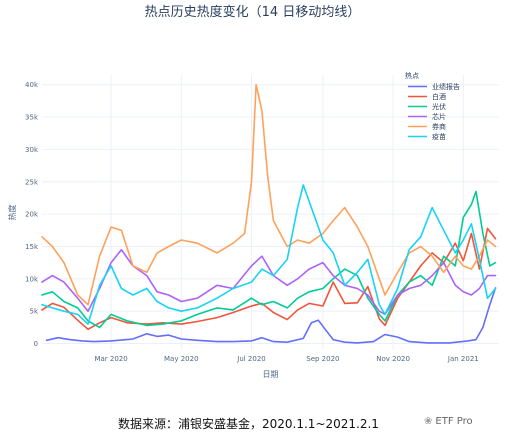 This screenshot has height=439, width=505. What do you see at coordinates (32, 247) in the screenshot?
I see `y-tick-label: 15k` at bounding box center [32, 247].